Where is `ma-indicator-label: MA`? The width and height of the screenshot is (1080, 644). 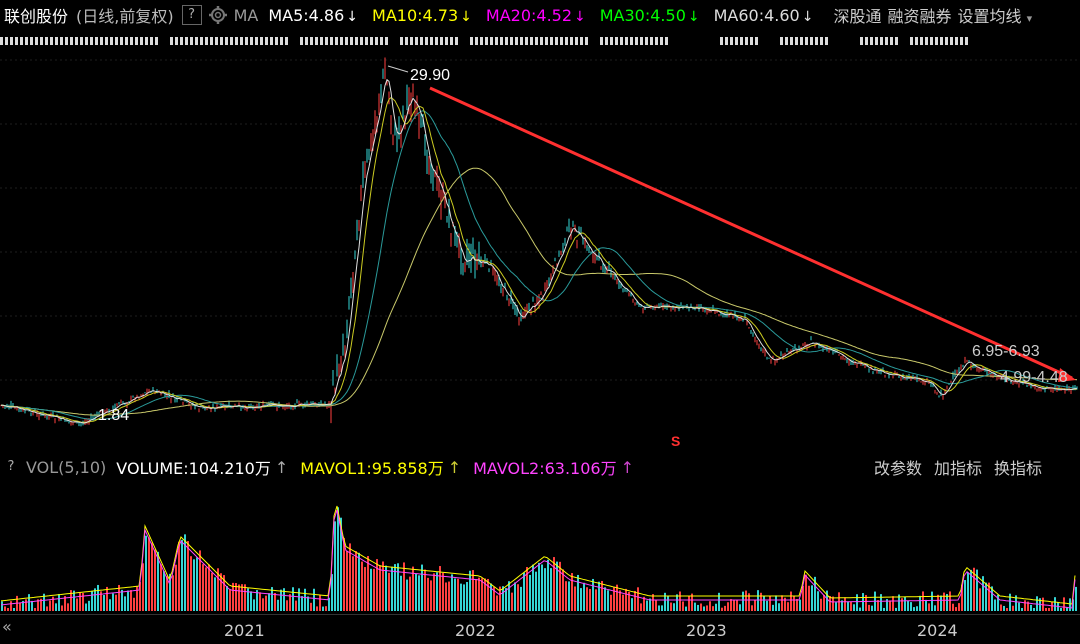
ma-indicator-label: MA is located at coordinates (246, 15).